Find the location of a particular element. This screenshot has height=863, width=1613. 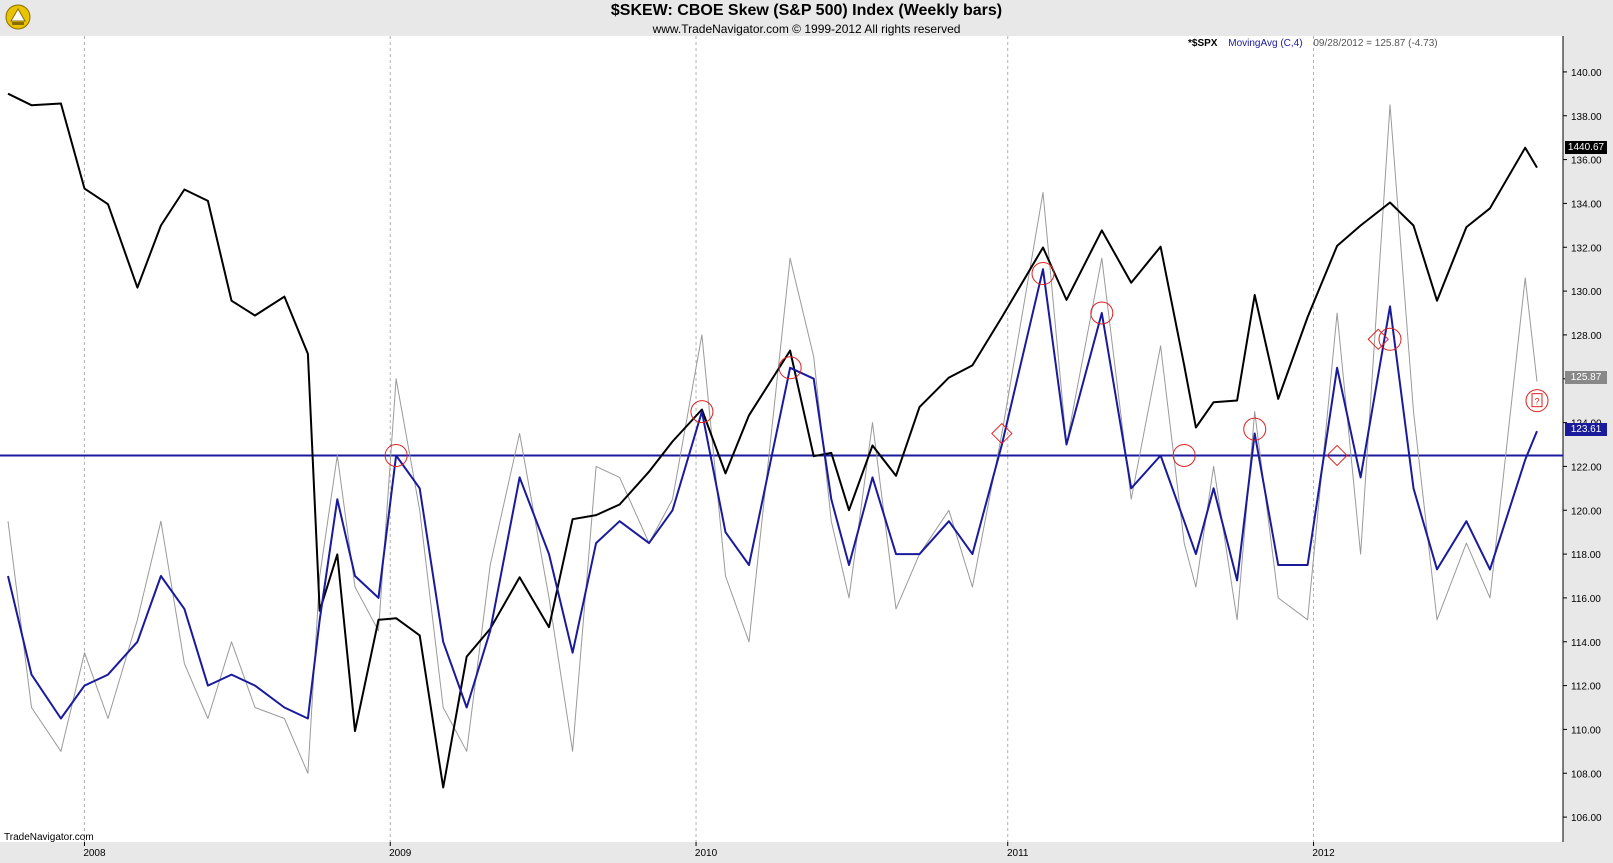

y-tick-label: 140.00 is located at coordinates (1586, 73).